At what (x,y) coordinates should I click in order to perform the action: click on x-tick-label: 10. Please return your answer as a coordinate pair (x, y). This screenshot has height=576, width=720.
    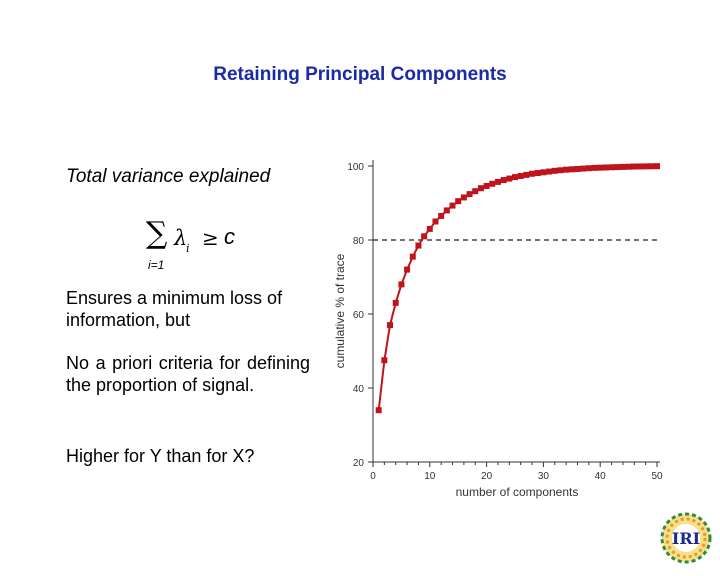
    Looking at the image, I should click on (430, 476).